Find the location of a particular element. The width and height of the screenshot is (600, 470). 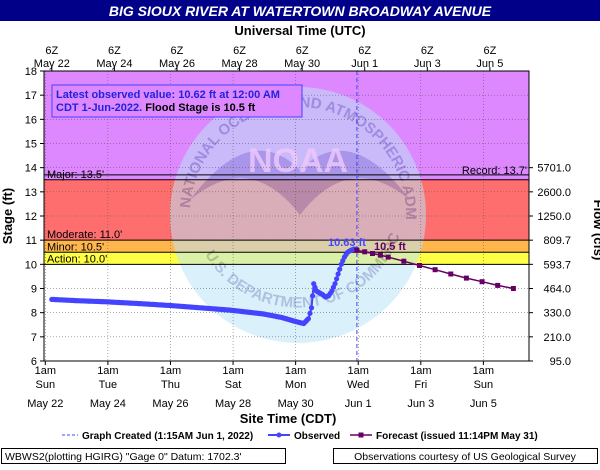

top-tick-label-3: 6Z is located at coordinates (239, 51).